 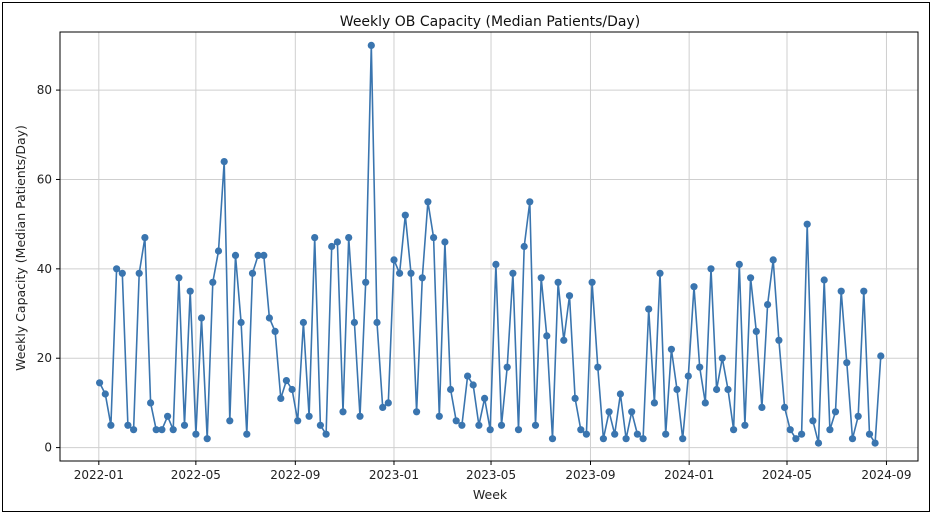 I want to click on x-tick-label: 2024-09, so click(x=886, y=475).